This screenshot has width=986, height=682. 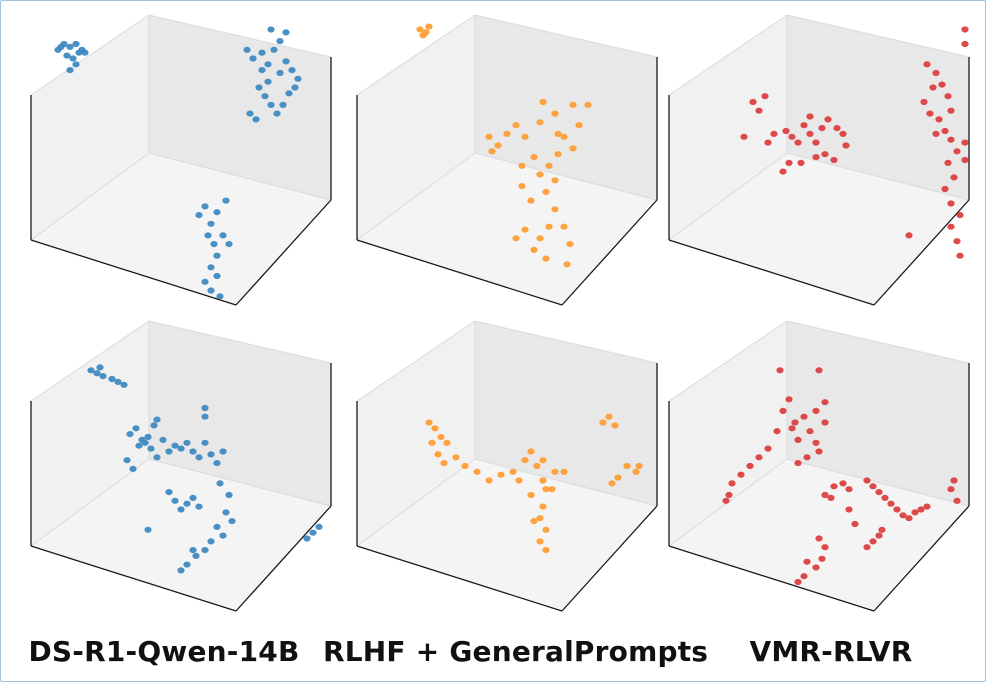 I want to click on back-right-wall, so click(x=566, y=107).